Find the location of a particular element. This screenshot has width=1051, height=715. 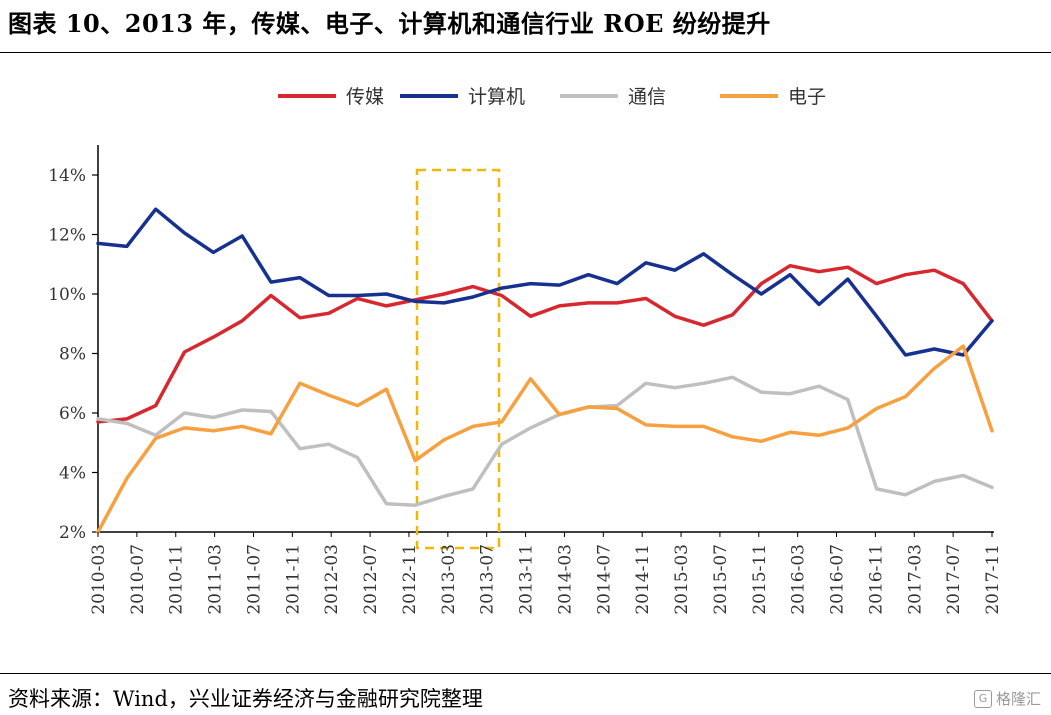

x-tick-label: 2010-03 is located at coordinates (99, 579).